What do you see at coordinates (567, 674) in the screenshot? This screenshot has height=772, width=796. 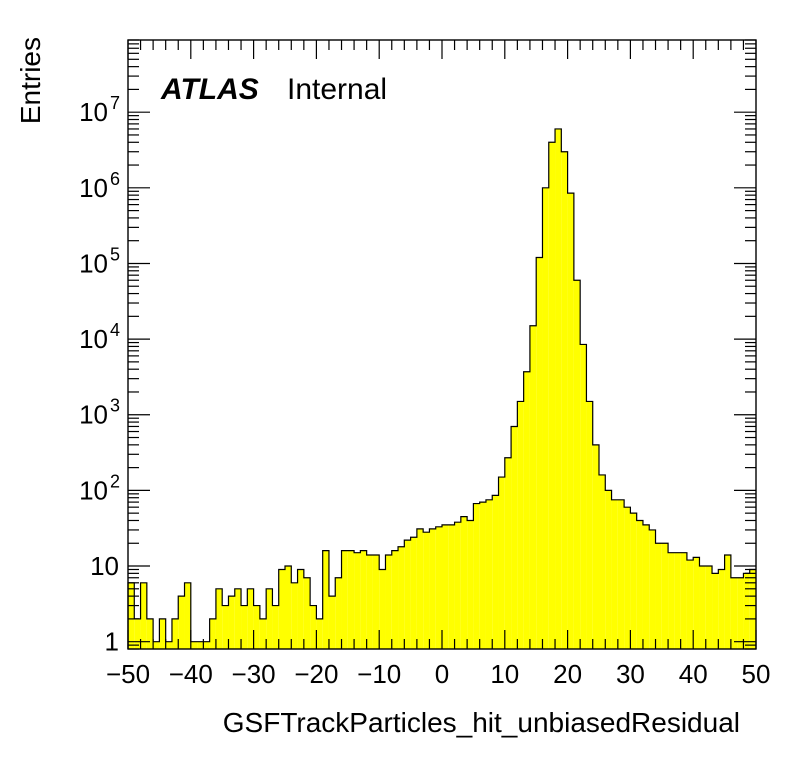 I see `x-tick-label: 20` at bounding box center [567, 674].